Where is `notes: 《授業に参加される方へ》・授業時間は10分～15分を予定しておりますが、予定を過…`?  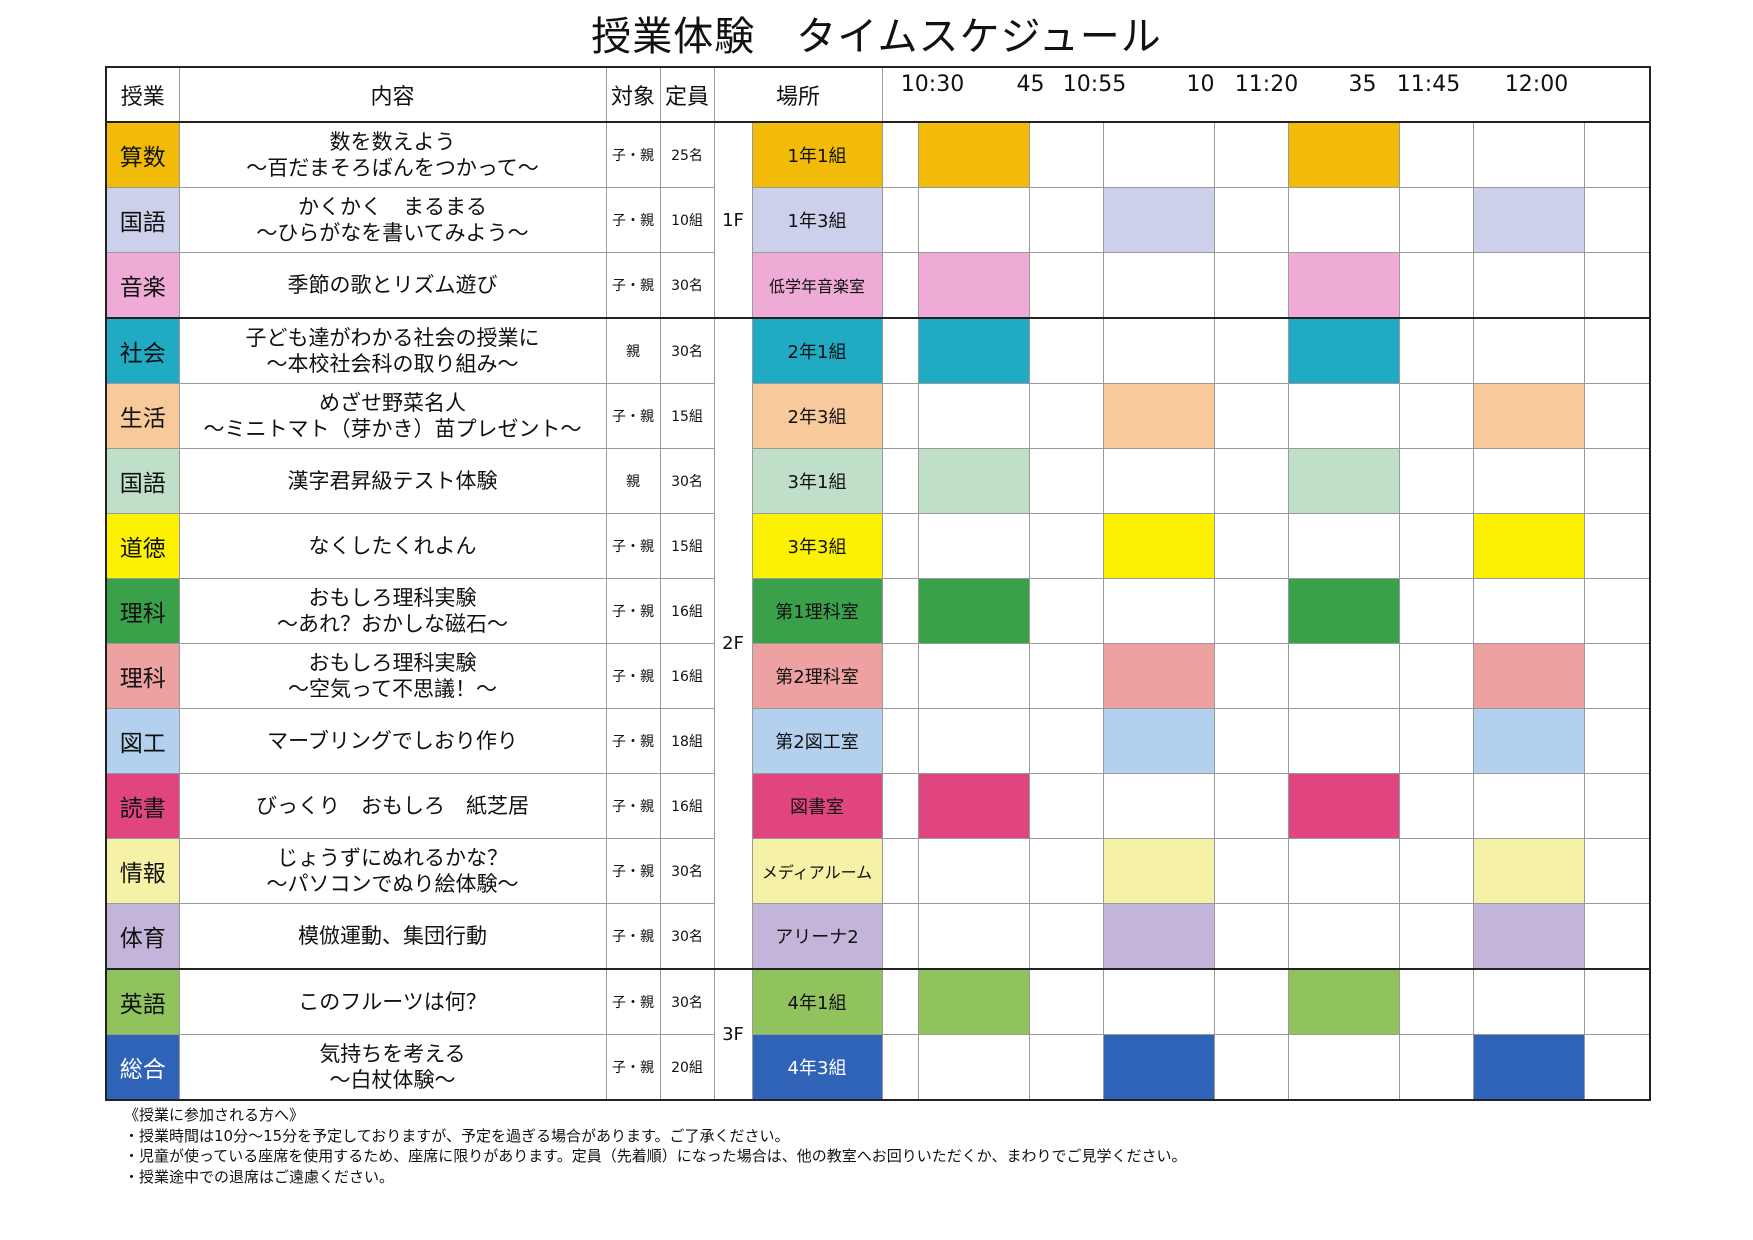 notes: 《授業に参加される方へ》・授業時間は10分～15分を予定しておりますが、予定を過… is located at coordinates (655, 1146).